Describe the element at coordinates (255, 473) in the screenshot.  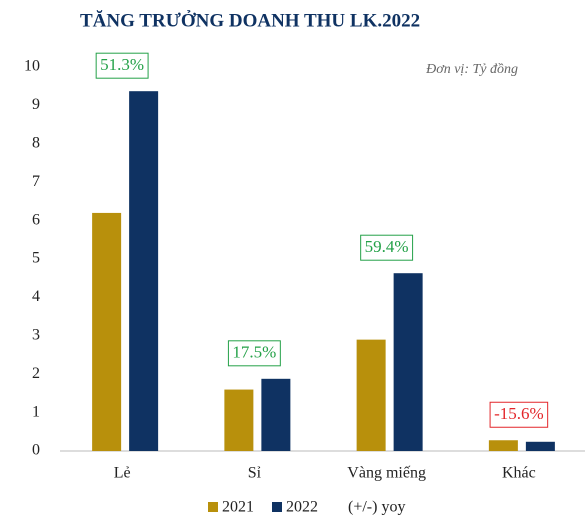
I see `x-tick-label: Sỉ` at that location.